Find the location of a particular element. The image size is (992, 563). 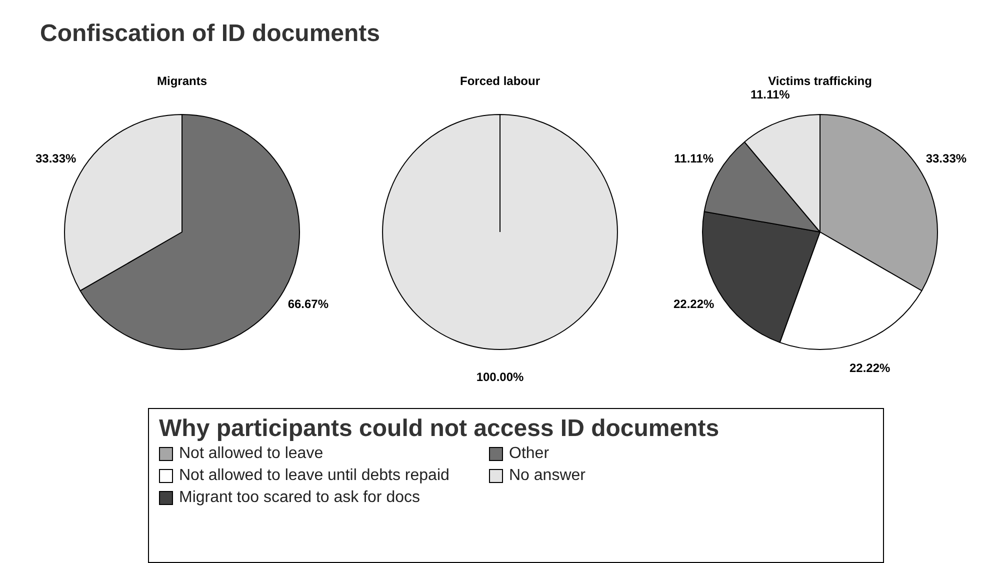

legend-label: Other is located at coordinates (529, 454).